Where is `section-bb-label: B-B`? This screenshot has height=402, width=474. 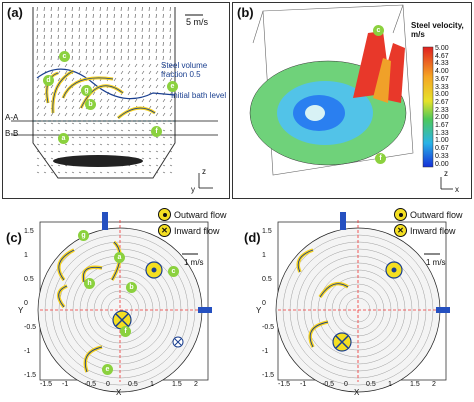 section-bb-label: B-B is located at coordinates (12, 133).